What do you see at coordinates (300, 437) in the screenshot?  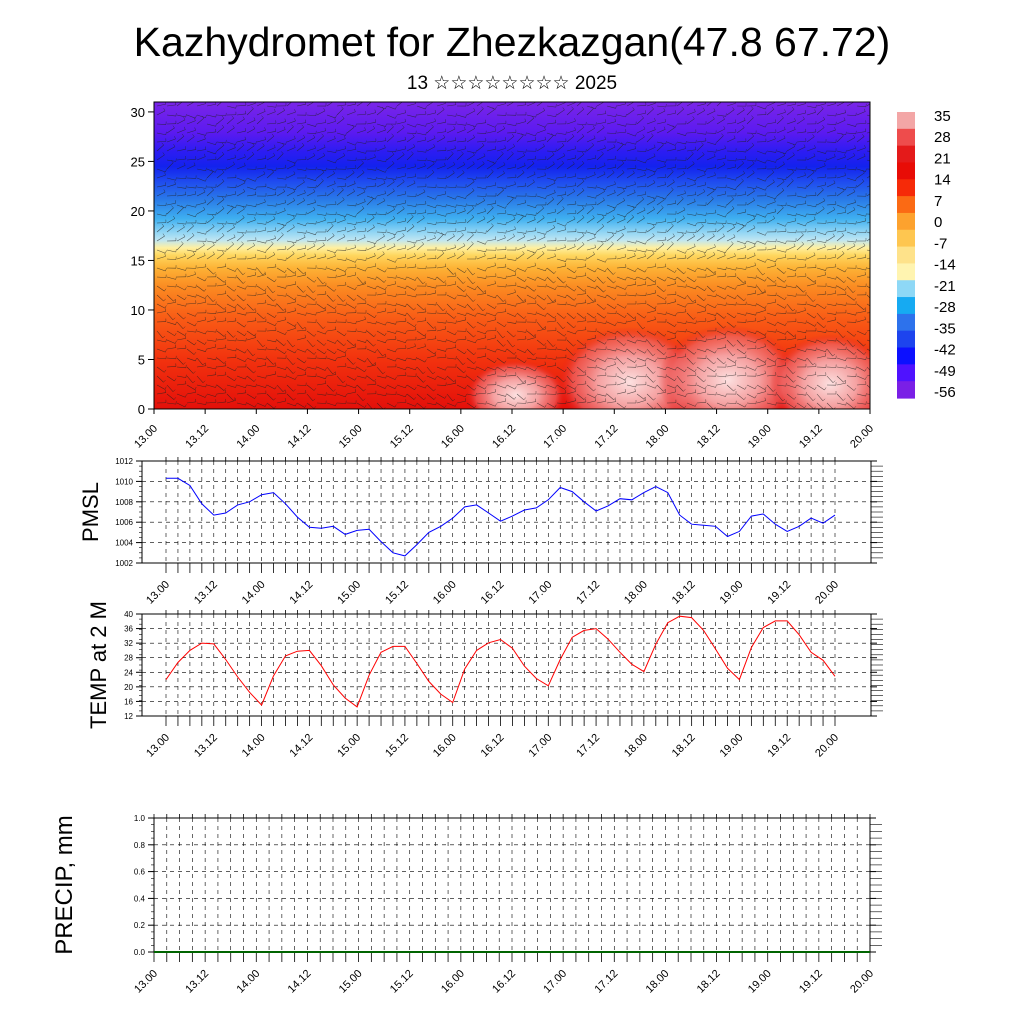 I see `x-tick-label: 14.12` at bounding box center [300, 437].